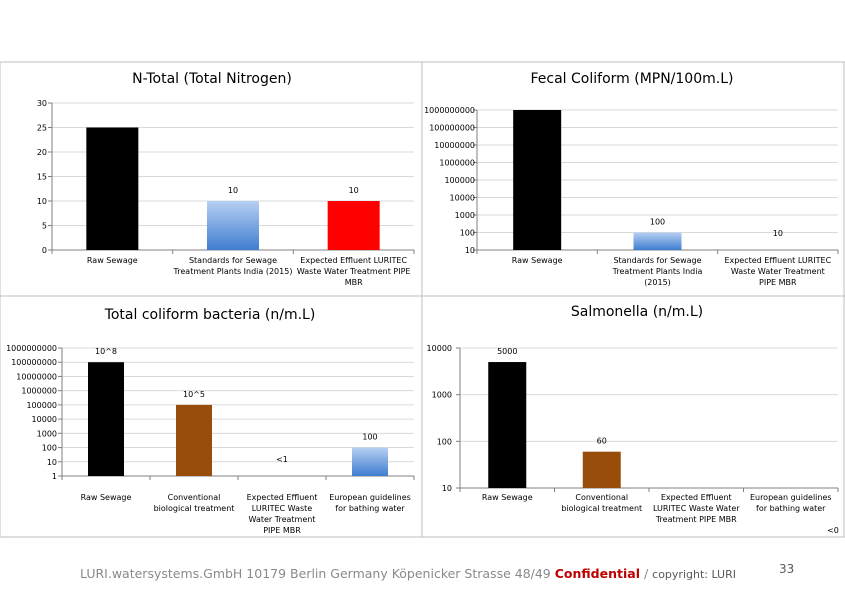  Describe the element at coordinates (282, 459) in the screenshot. I see `data-label: <1` at that location.